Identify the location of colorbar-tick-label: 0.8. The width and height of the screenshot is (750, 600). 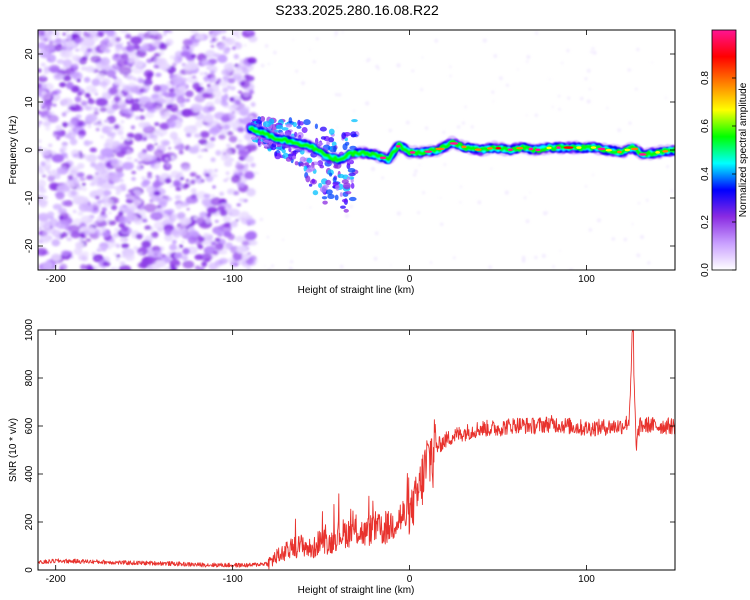
(705, 78).